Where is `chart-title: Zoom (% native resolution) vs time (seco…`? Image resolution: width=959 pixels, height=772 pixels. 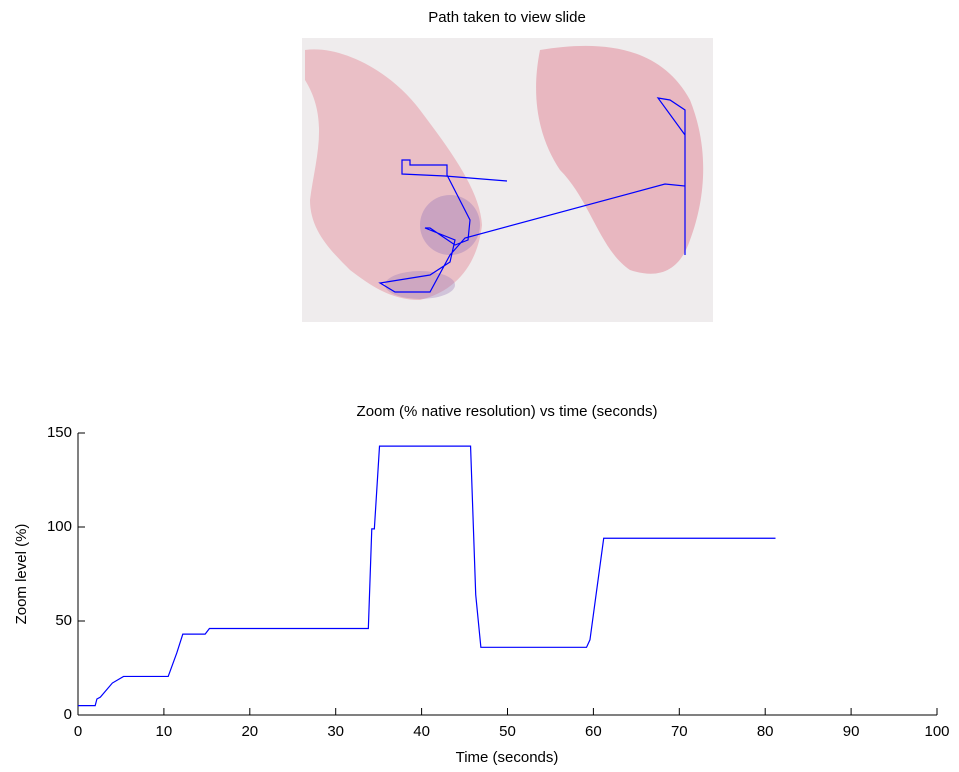
chart-title: Zoom (% native resolution) vs time (seco… is located at coordinates (507, 411).